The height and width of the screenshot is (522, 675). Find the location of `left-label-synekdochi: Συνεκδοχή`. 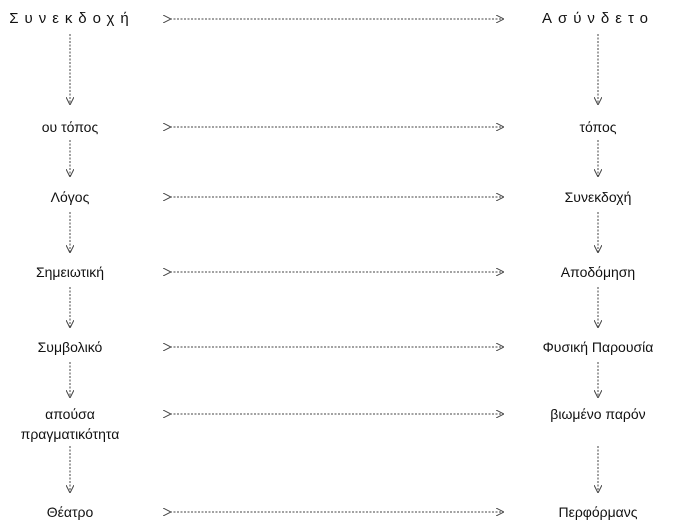

left-label-synekdochi: Συνεκδοχή is located at coordinates (72, 18).